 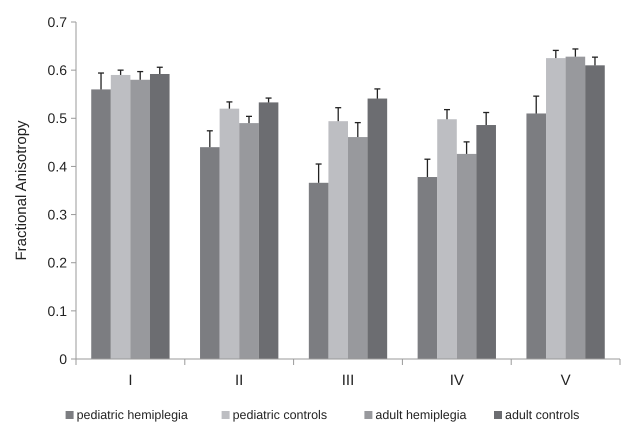 I want to click on y-tick-label: 0.1, so click(x=58, y=310).